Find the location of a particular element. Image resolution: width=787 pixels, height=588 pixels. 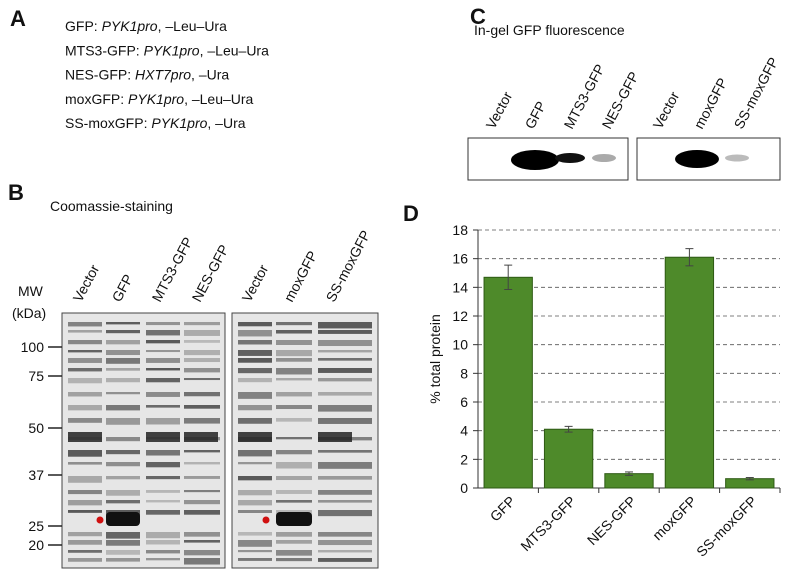

y-tick-label: 14 is located at coordinates (460, 287).